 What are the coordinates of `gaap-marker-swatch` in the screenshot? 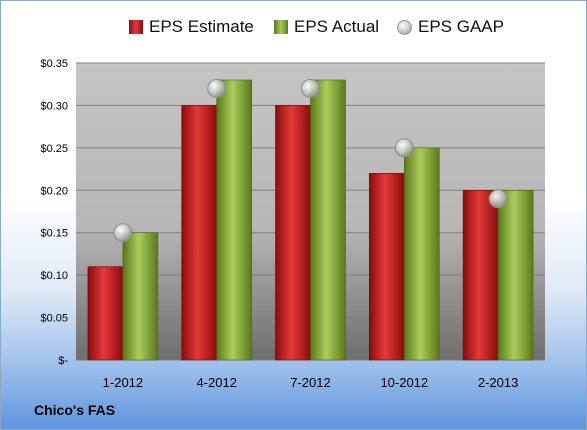 It's located at (404, 27).